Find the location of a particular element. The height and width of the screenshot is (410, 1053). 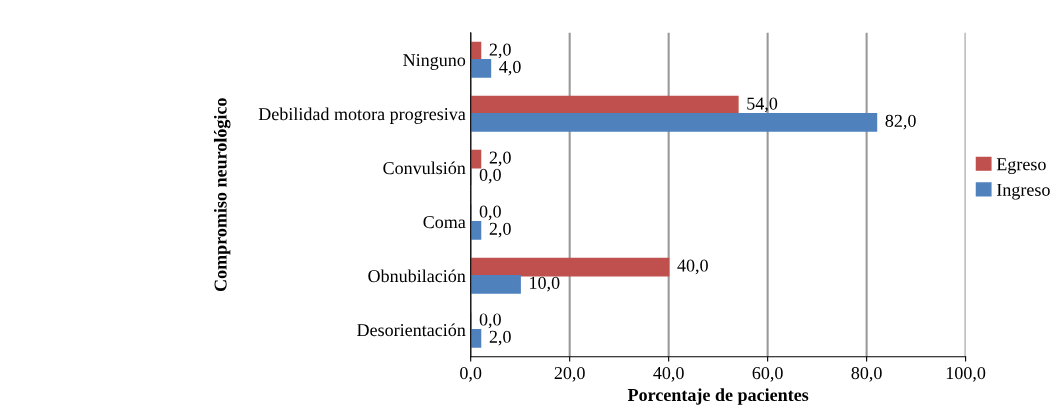

y-tick-label: Debilidad motora progresiva is located at coordinates (362, 115).